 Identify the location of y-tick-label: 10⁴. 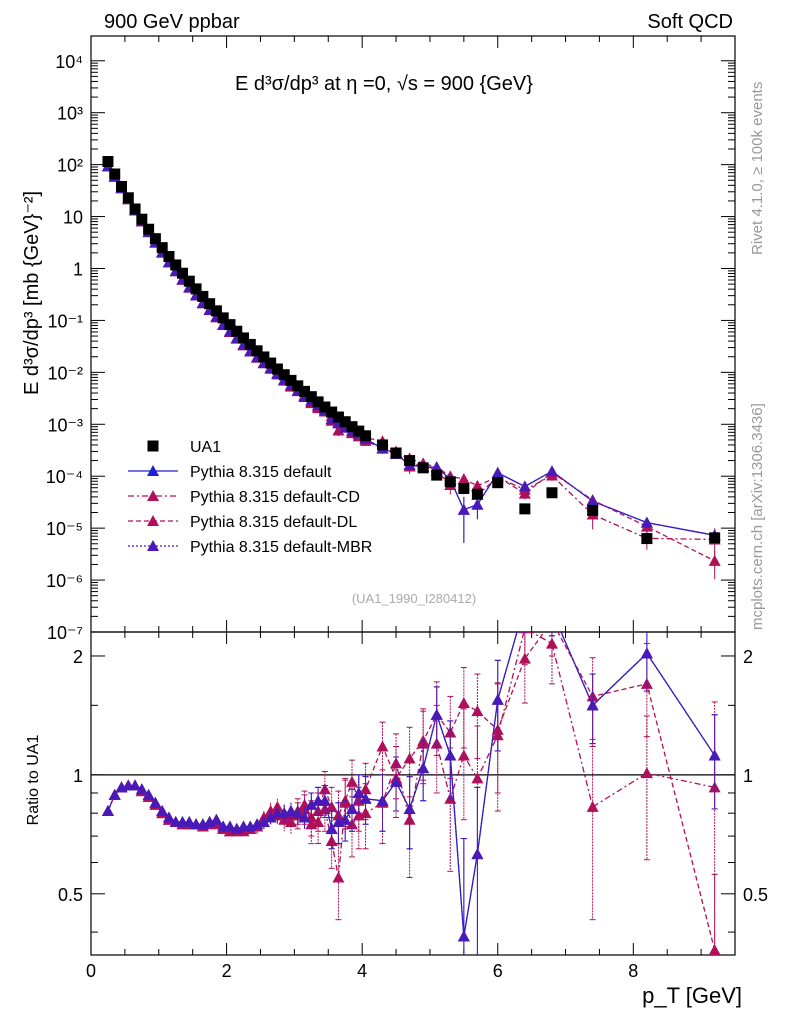
(69, 62).